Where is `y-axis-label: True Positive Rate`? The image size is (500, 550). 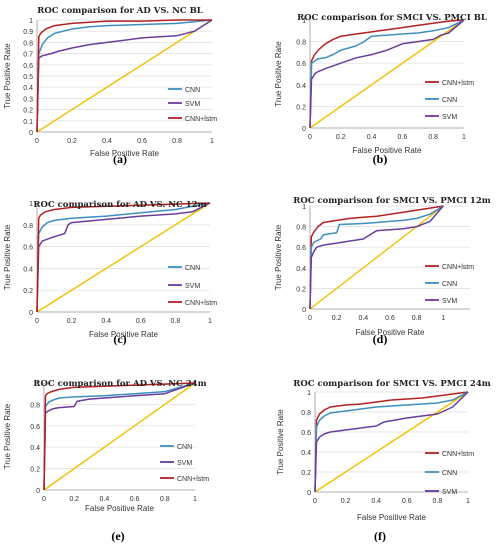
y-axis-label: True Positive Rate is located at coordinates (280, 442).